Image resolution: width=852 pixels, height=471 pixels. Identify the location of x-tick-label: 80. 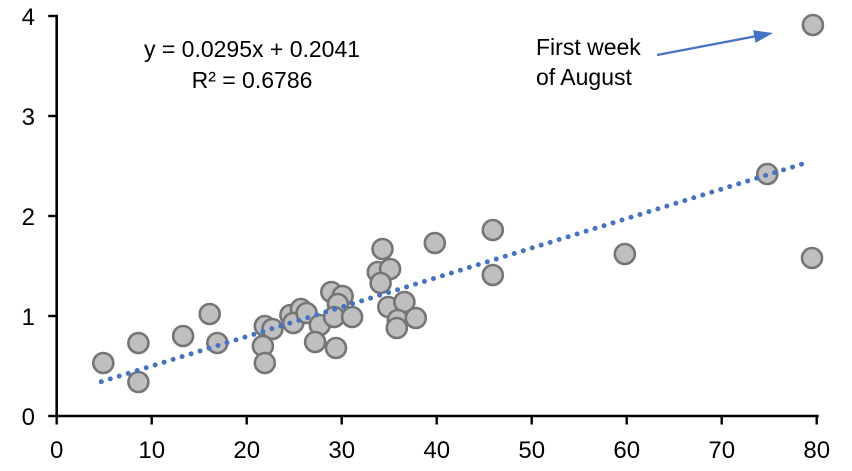
(816, 450).